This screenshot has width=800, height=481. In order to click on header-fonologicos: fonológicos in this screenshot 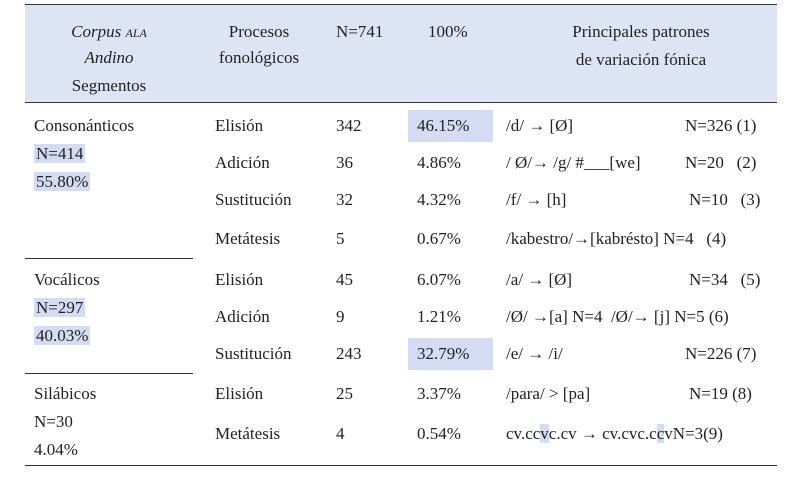, I will do `click(259, 57)`.